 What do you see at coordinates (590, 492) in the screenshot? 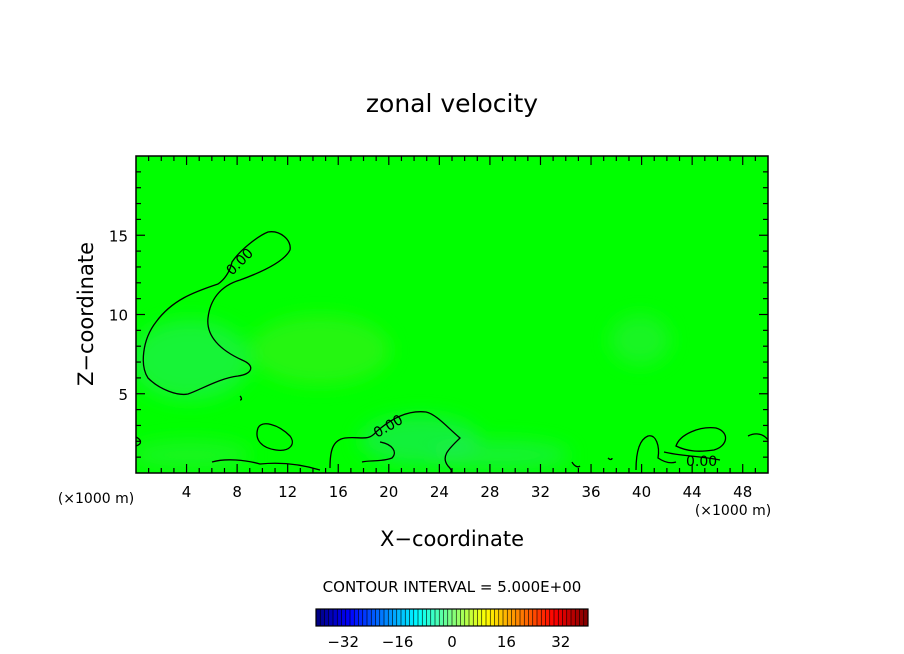
I see `x-tick-label: 36` at bounding box center [590, 492].